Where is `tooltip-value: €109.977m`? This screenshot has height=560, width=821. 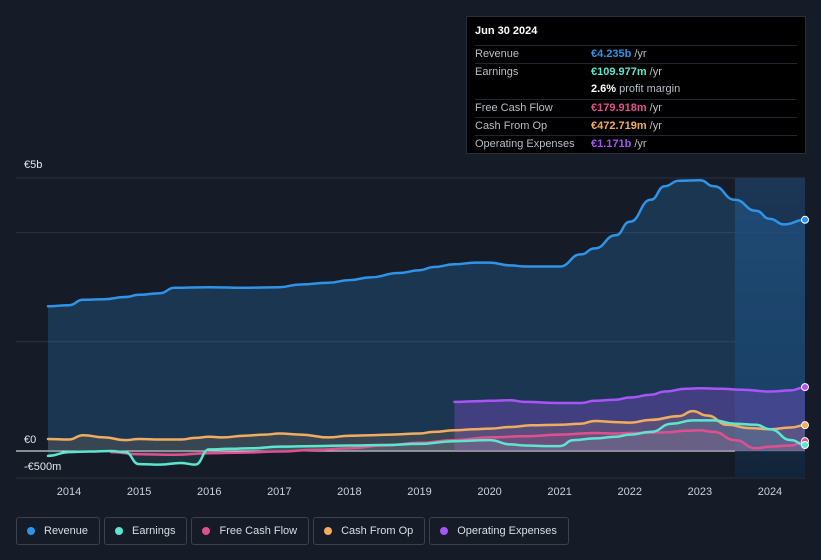
tooltip-value: €109.977m is located at coordinates (619, 72).